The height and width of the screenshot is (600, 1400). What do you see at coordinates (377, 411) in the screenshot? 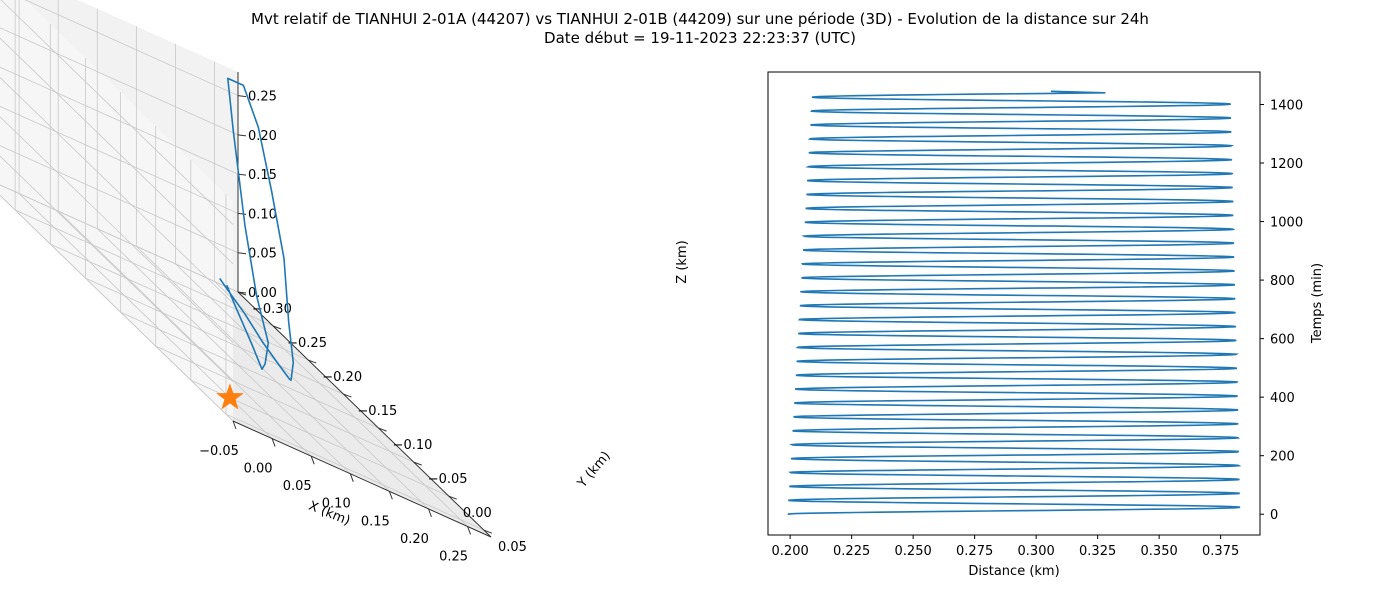
I see `y-tick-label-3d: −0.15` at bounding box center [377, 411].